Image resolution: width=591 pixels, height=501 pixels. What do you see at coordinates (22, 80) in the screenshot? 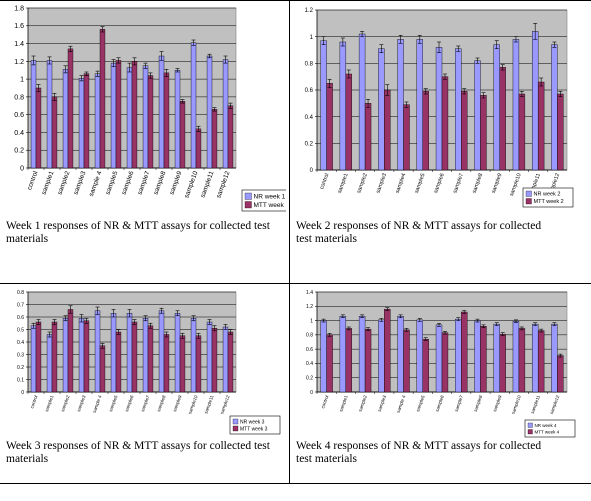
I see `y-tick-label: 1` at bounding box center [22, 80].